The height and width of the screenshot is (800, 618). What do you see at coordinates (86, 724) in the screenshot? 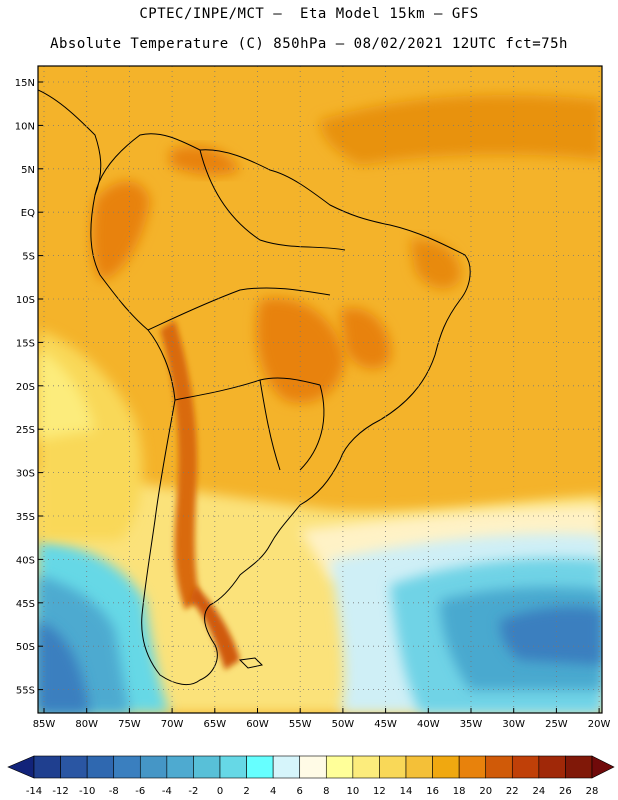
I see `lon-label: 80W` at bounding box center [86, 724].